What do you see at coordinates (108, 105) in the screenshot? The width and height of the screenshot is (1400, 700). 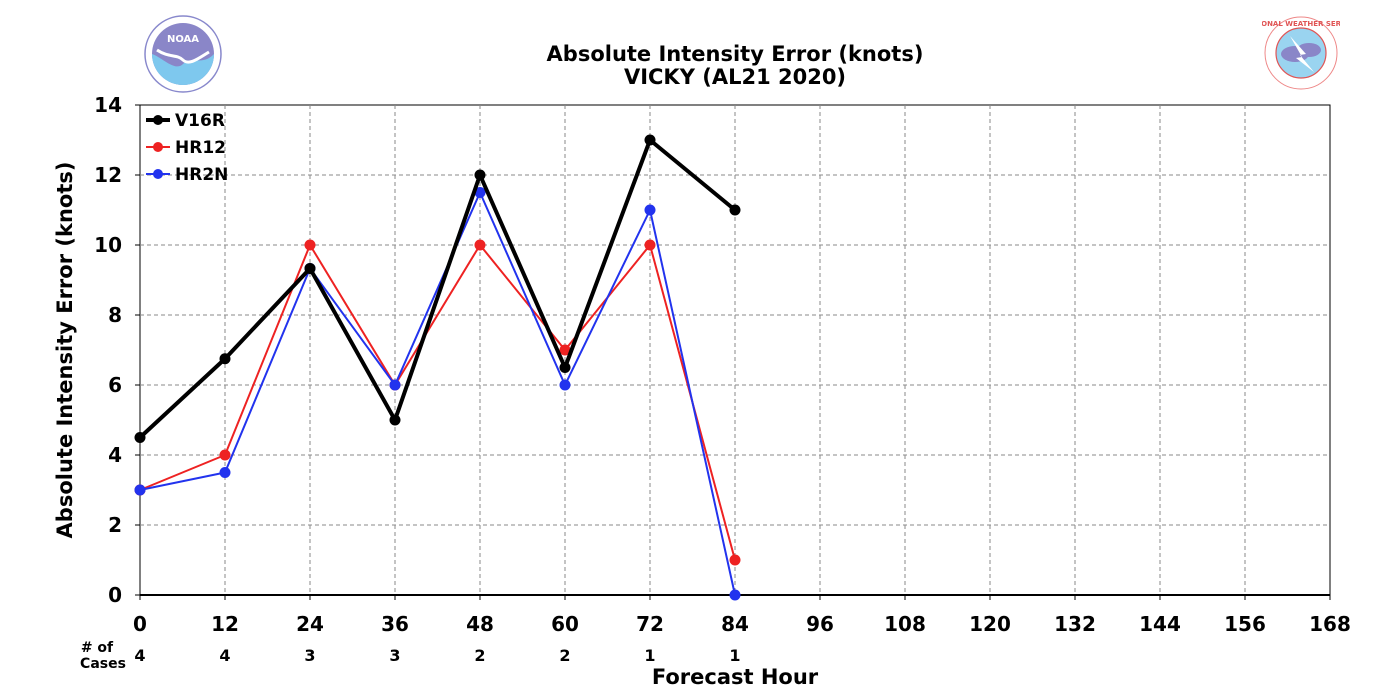 I see `y-tick-label: 14` at bounding box center [108, 105].